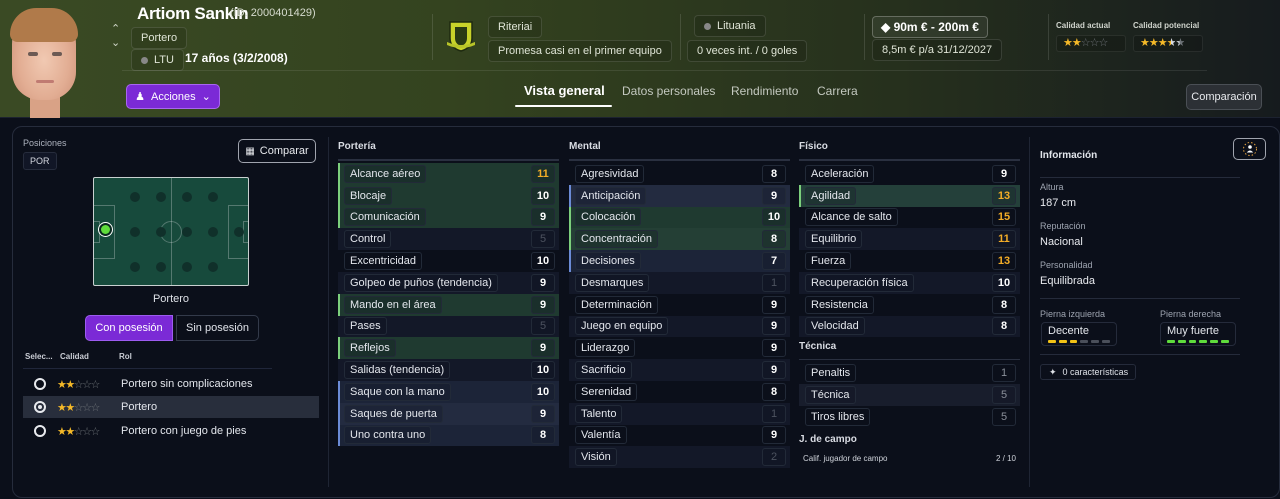  I want to click on role-row: ★★☆☆☆ Portero sin complicaciones, so click(171, 384).